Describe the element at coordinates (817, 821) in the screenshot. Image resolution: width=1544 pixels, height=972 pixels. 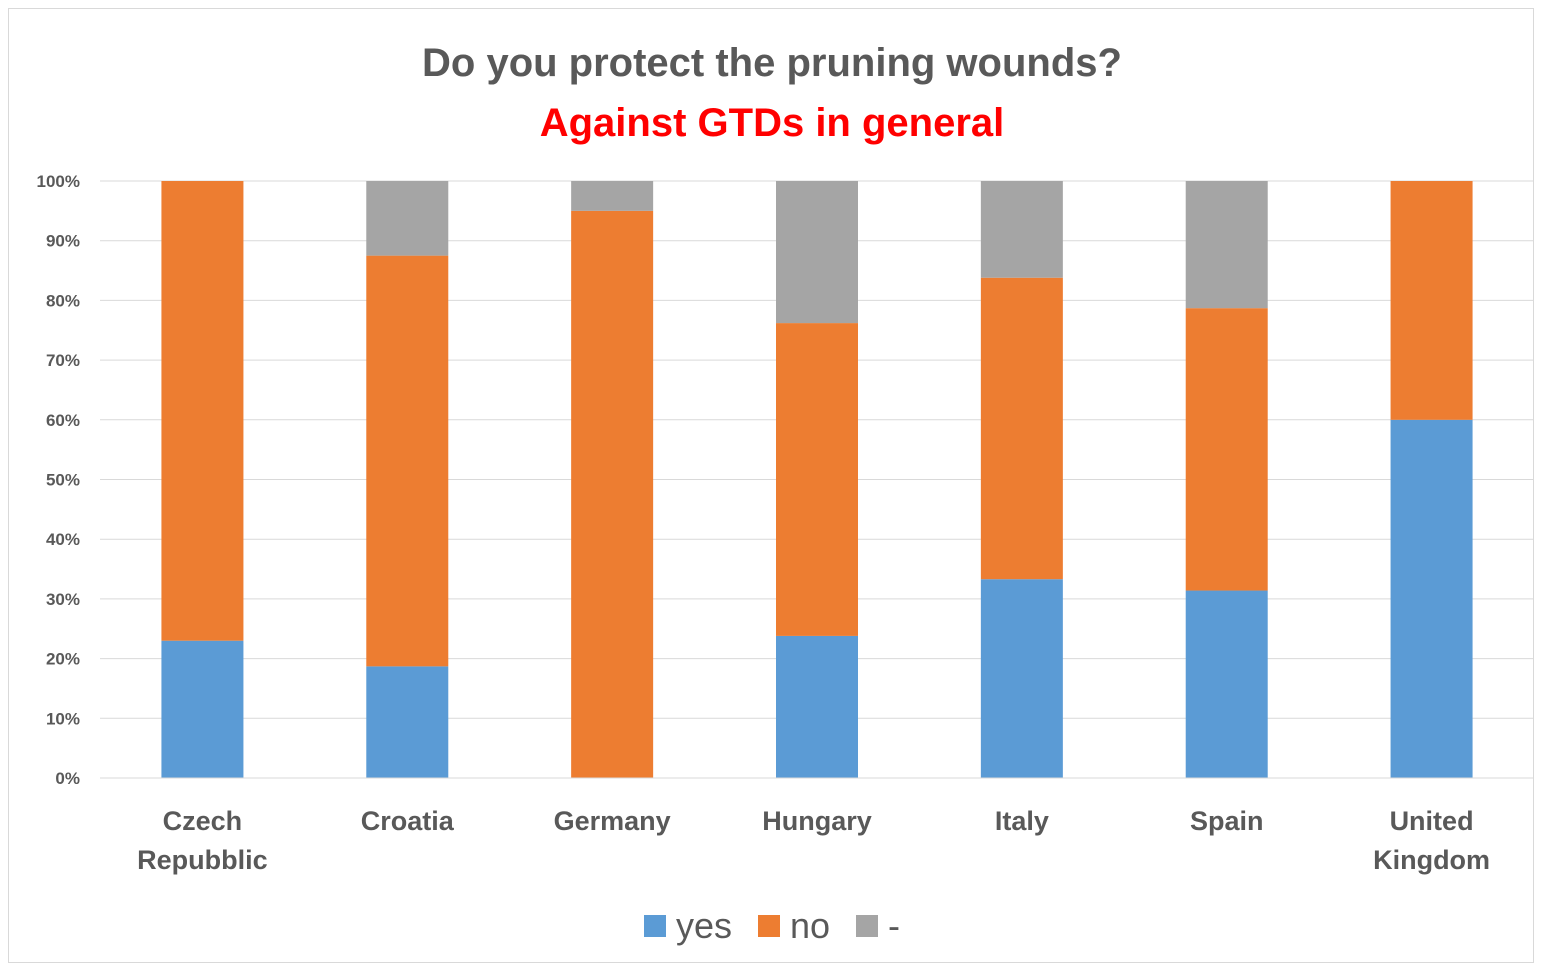
I see `x-tick-label: Hungary` at that location.